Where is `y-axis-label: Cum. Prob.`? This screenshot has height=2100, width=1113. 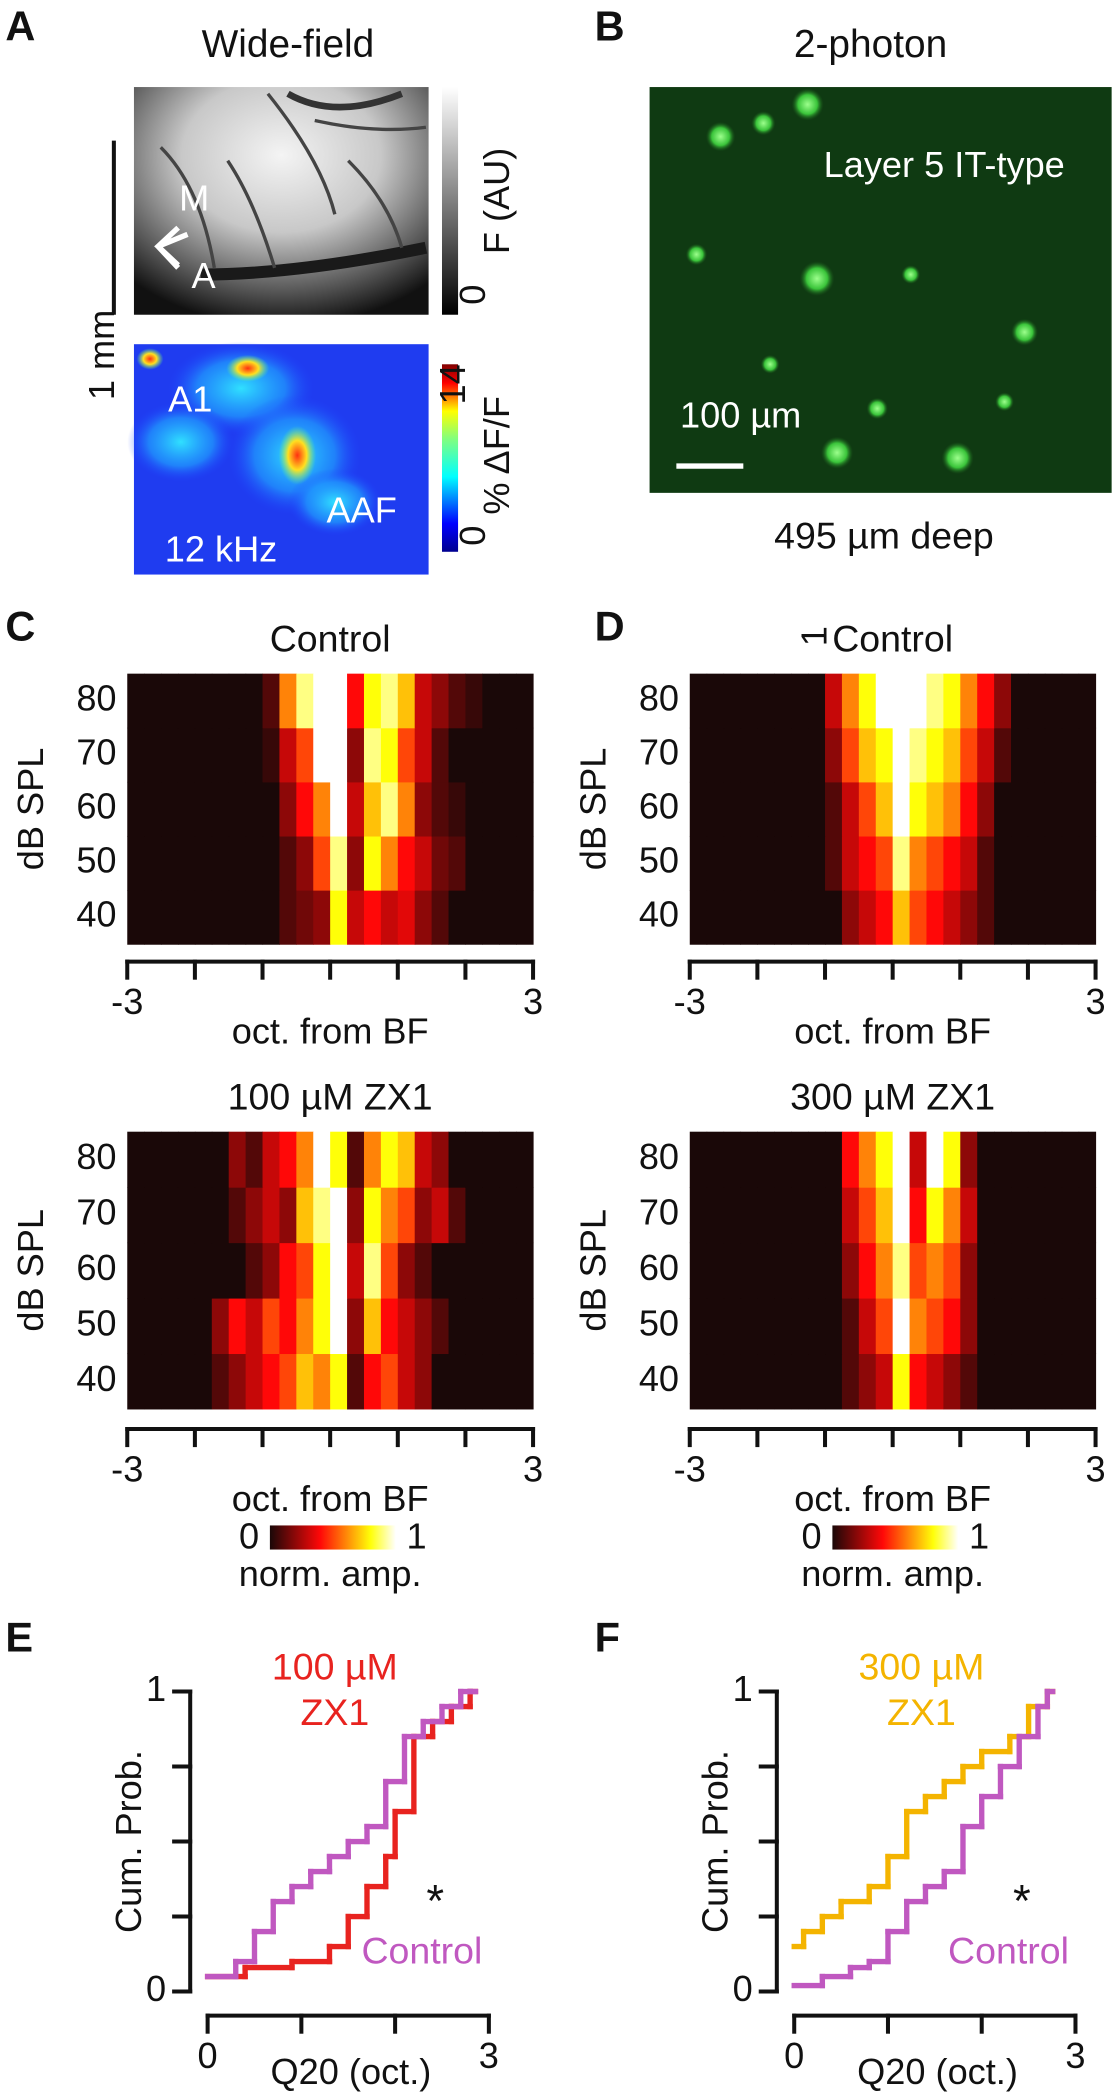
y-axis-label: Cum. Prob. is located at coordinates (714, 1841).